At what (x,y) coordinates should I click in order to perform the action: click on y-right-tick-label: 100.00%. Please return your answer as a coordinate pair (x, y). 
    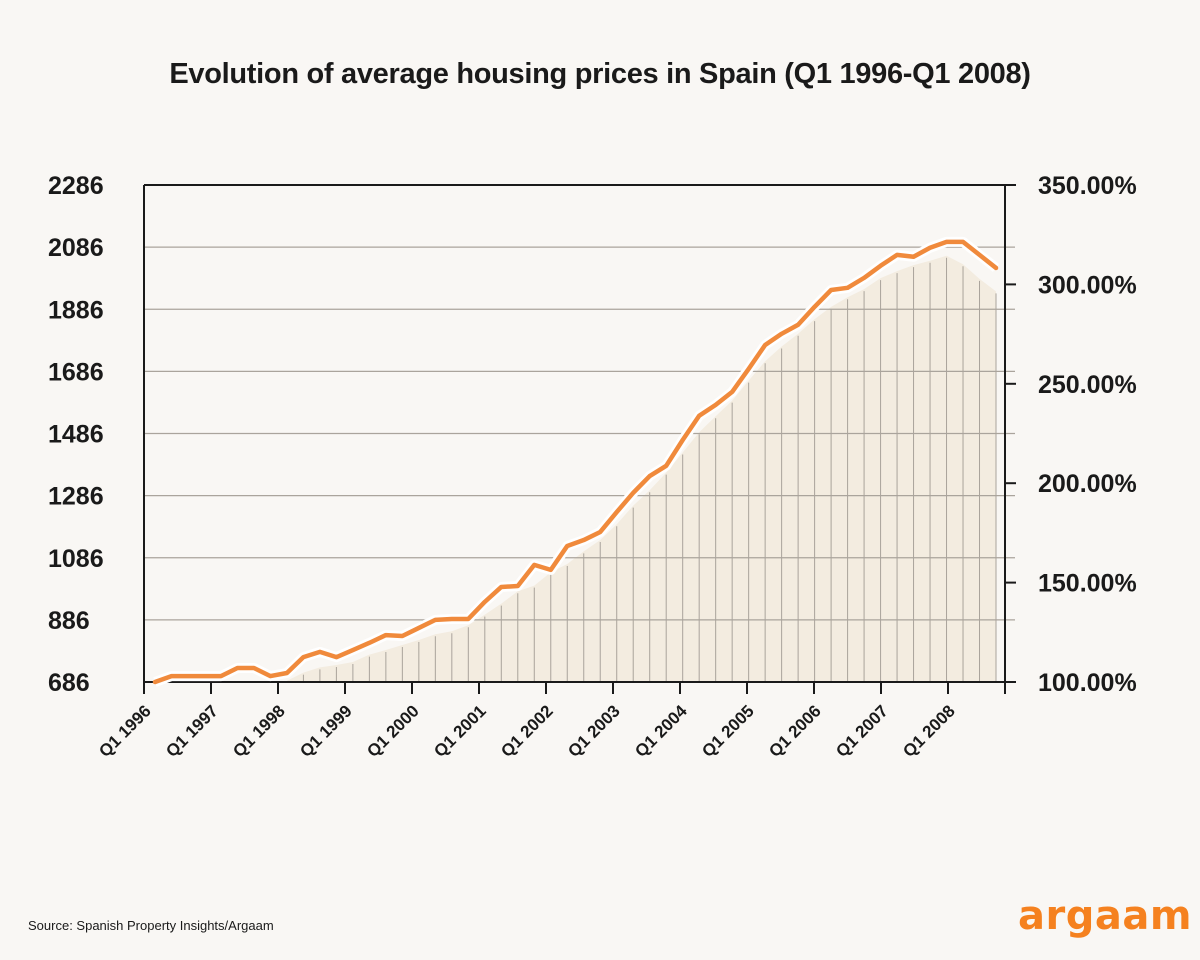
    Looking at the image, I should click on (1087, 683).